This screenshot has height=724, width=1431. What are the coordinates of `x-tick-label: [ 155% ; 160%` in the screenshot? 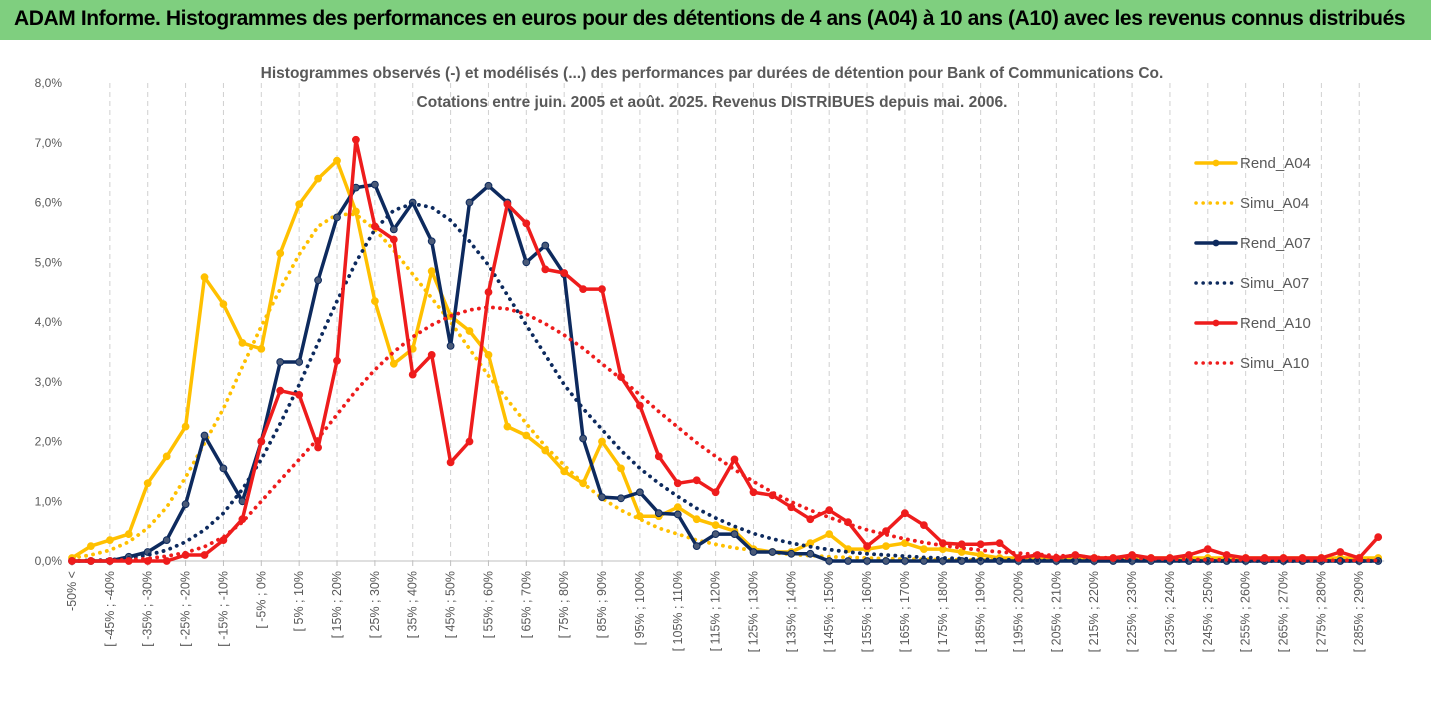 It's located at (867, 611).